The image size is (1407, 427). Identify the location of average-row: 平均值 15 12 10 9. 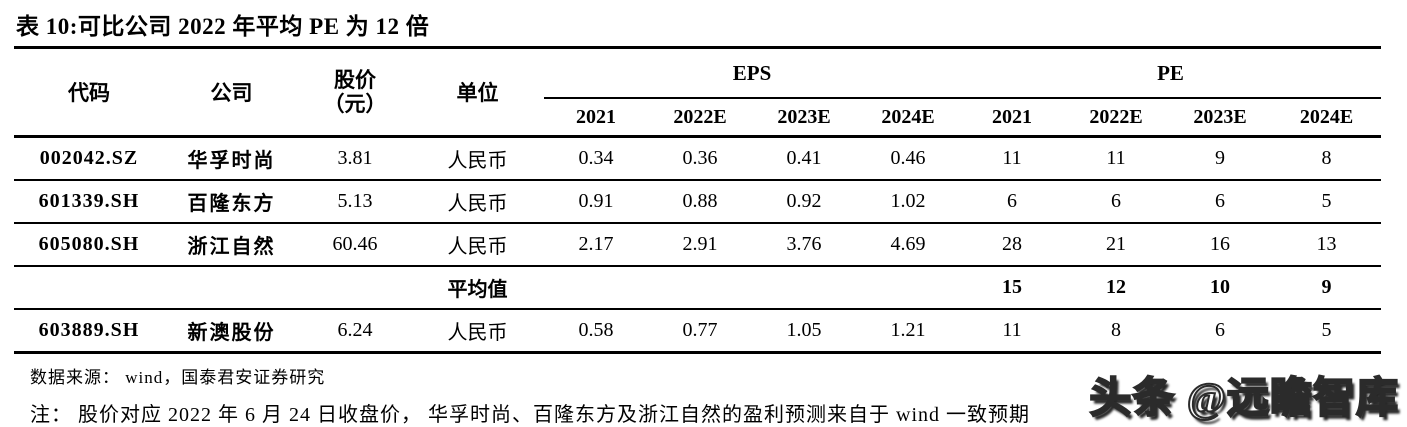
(698, 288).